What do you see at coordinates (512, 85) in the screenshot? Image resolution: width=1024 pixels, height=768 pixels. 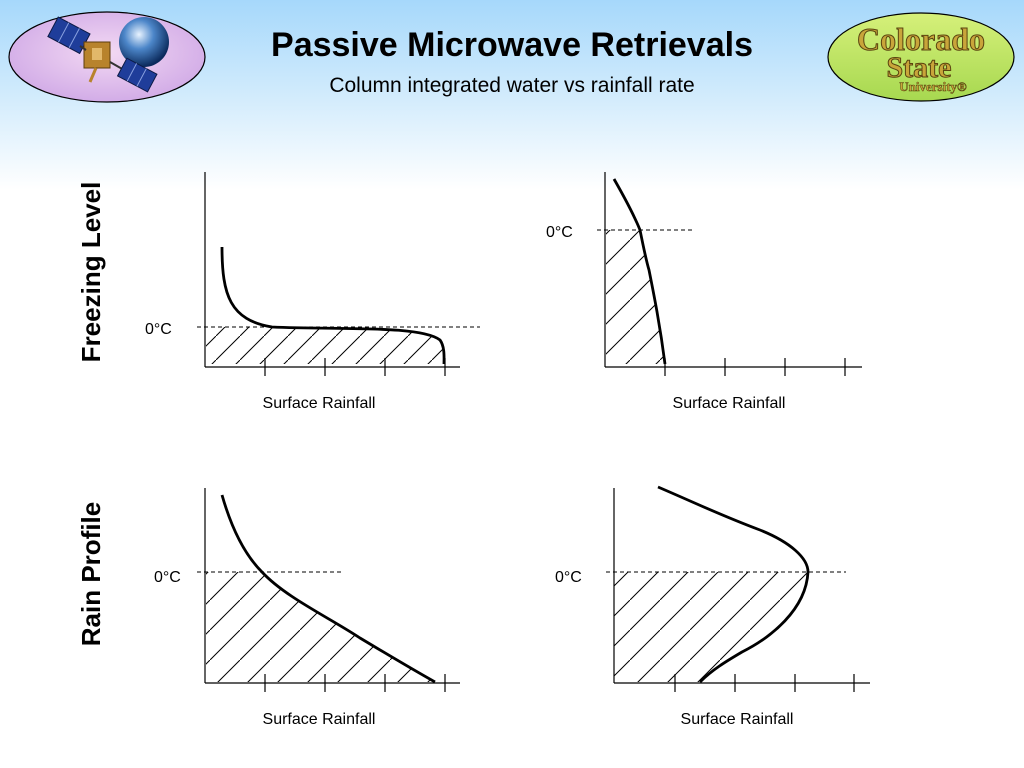 I see `page-subtitle: Column integrated water vs rainfall rate` at bounding box center [512, 85].